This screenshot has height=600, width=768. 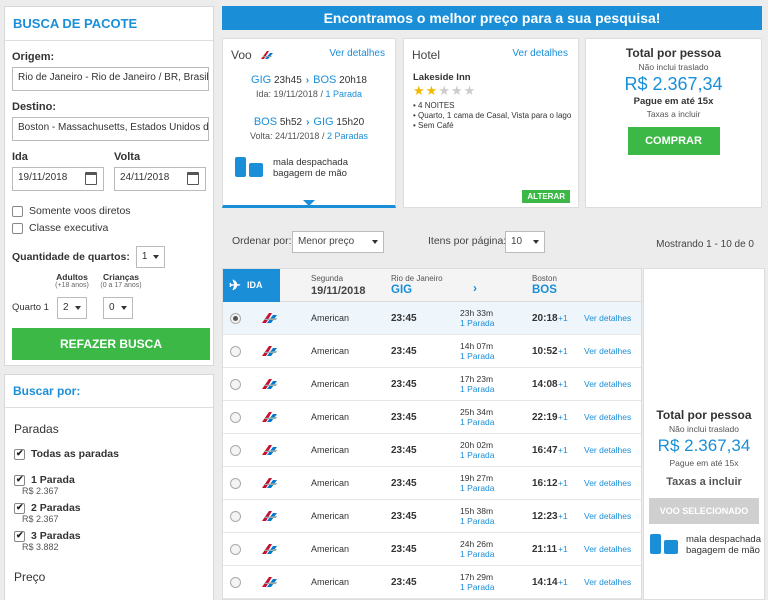 What do you see at coordinates (477, 313) in the screenshot?
I see `flight-duration: 23h 33m` at bounding box center [477, 313].